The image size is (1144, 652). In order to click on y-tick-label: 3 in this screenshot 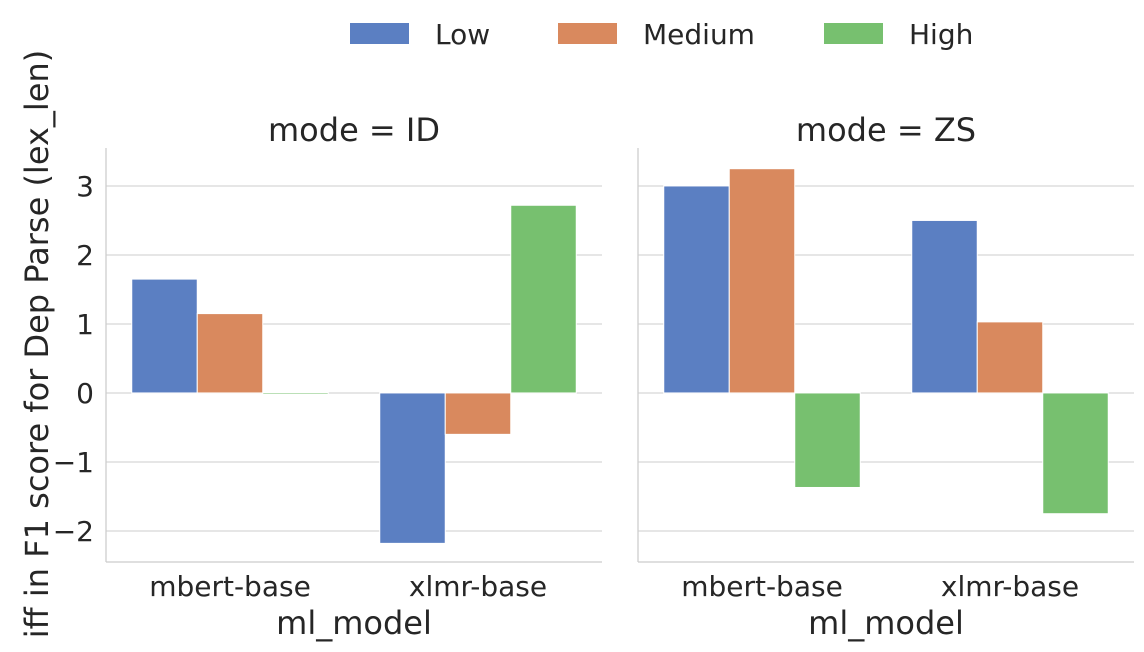, I will do `click(85, 186)`.